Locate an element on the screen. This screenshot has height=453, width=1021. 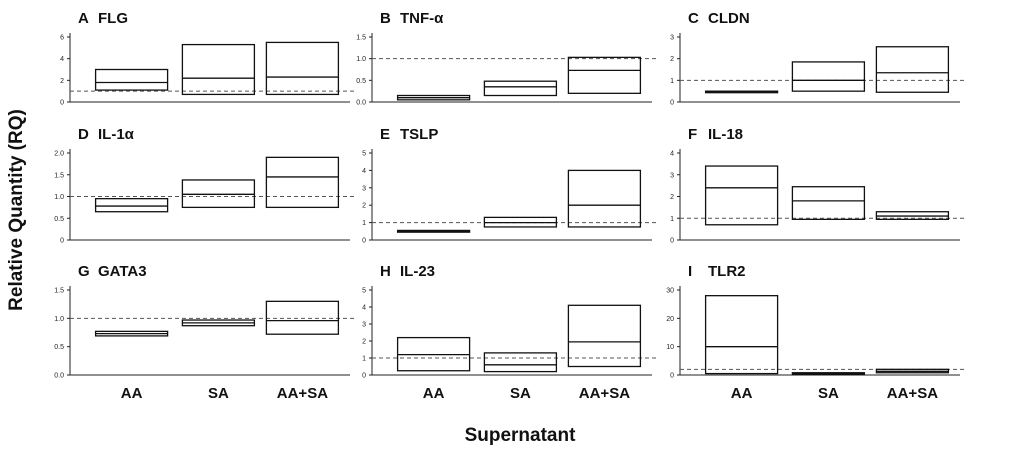
panel-letter: A is located at coordinates (83, 18).